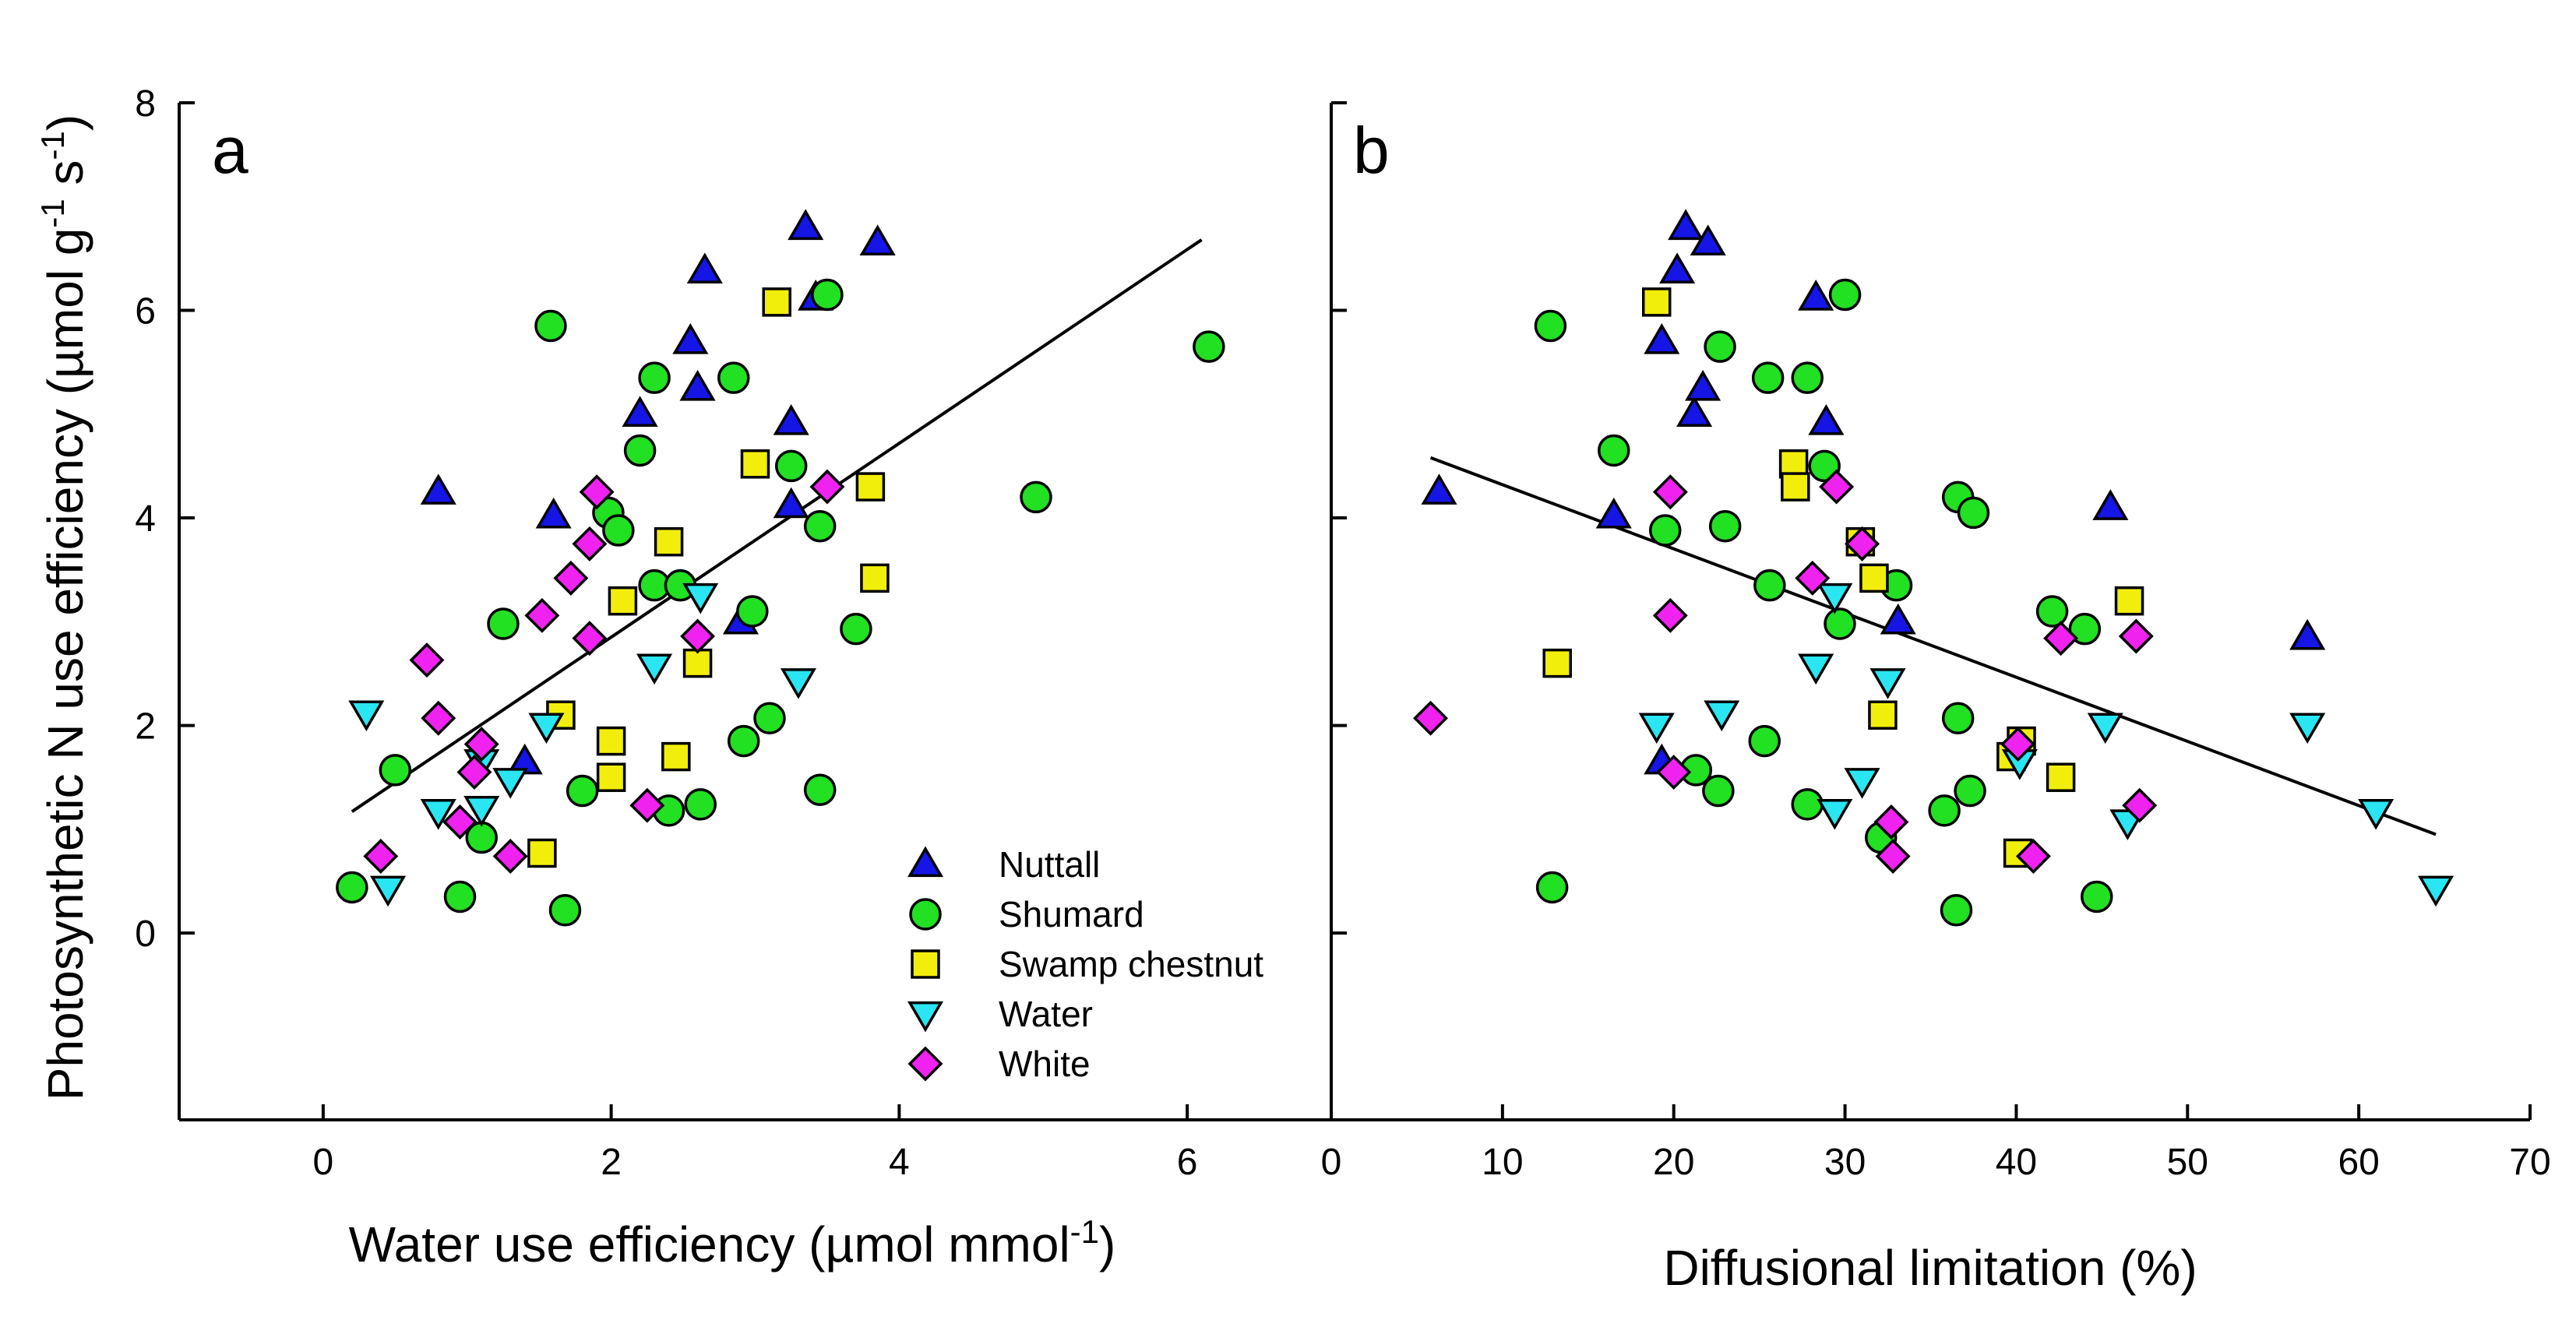  Describe the element at coordinates (1049, 864) in the screenshot. I see `legend-label-nuttall: Nuttall` at that location.